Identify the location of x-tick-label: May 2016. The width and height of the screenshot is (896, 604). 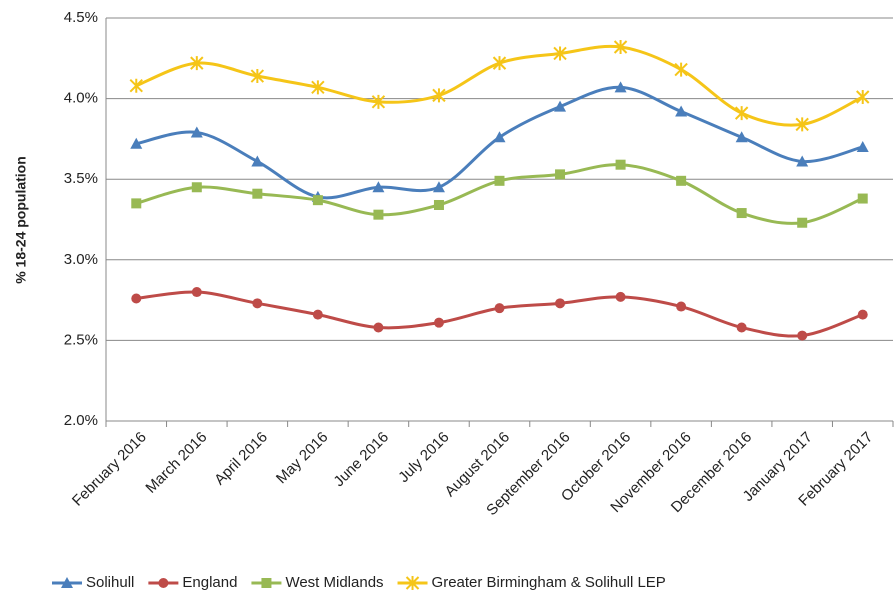
(302, 458).